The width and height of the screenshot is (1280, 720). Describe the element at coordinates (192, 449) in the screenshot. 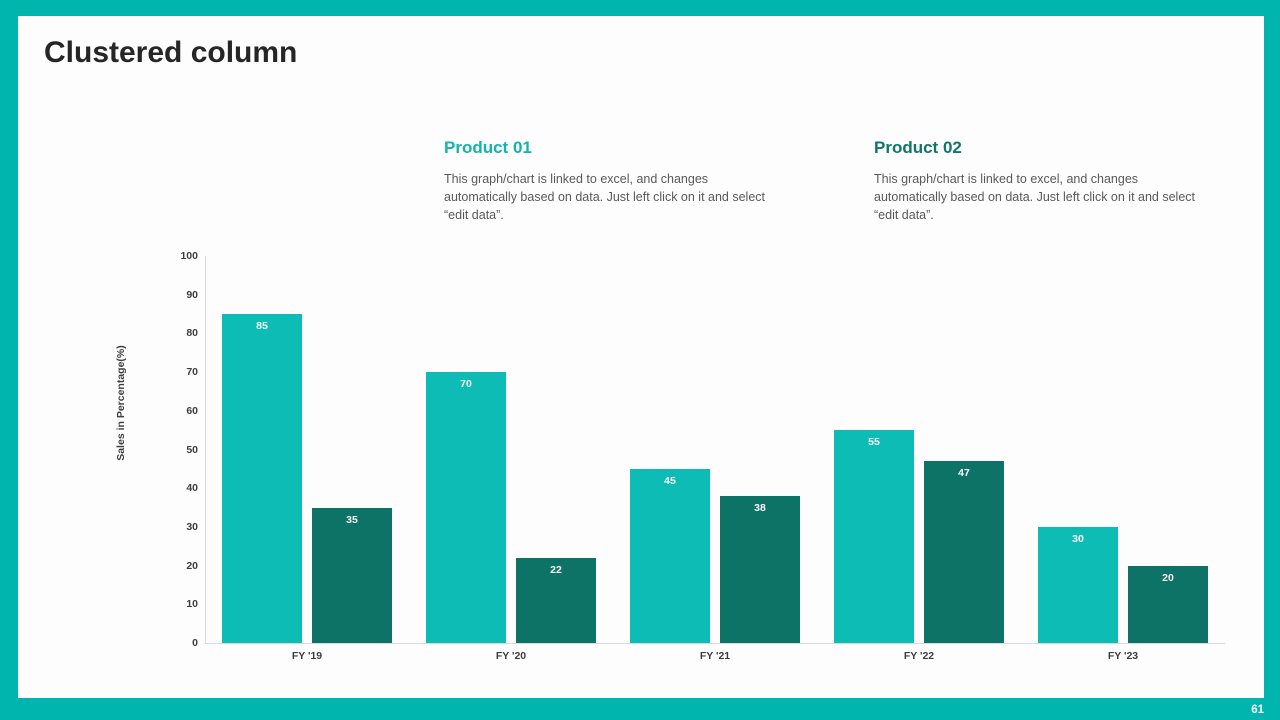

I see `y-axis-tick-label: 50` at that location.